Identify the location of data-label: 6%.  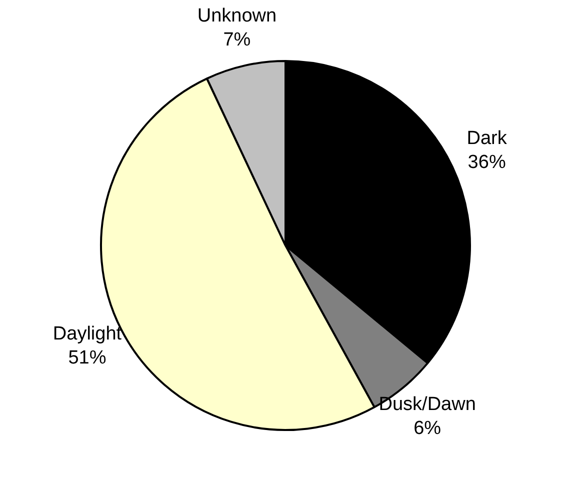
(428, 429).